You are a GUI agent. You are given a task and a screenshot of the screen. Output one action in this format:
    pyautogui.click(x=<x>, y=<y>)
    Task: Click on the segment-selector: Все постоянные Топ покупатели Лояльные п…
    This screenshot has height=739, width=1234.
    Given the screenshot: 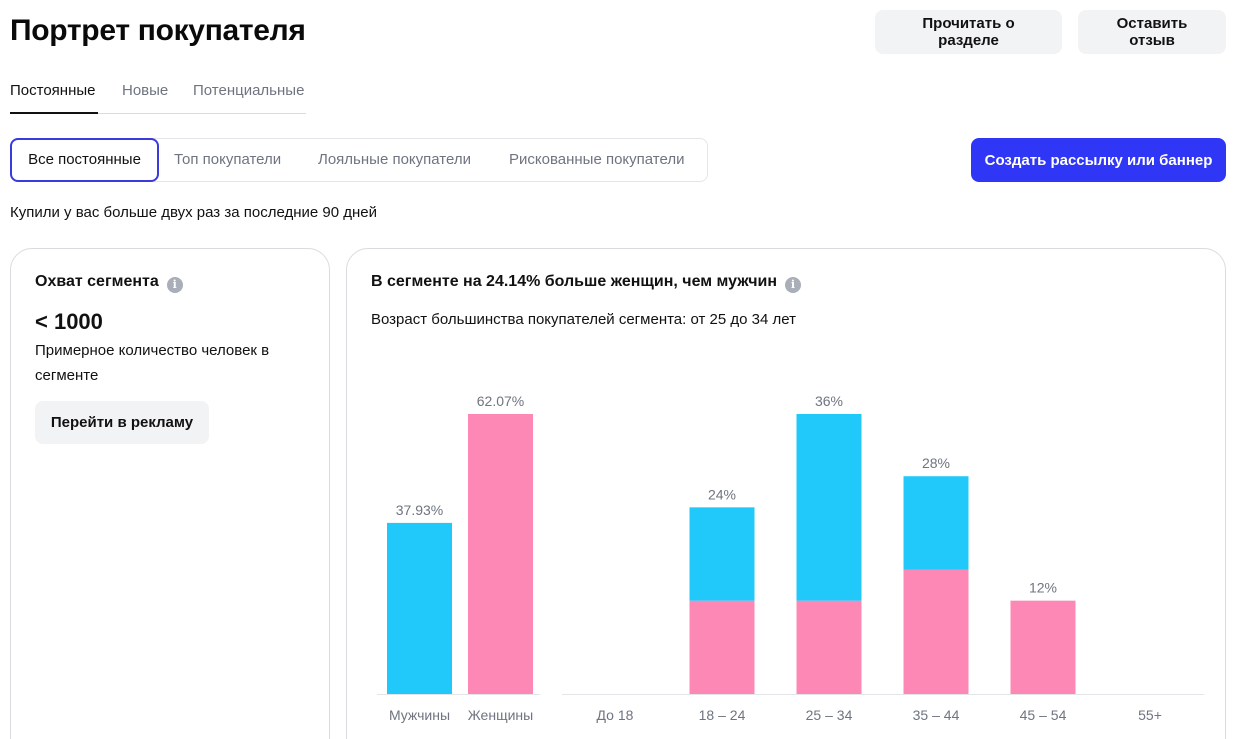 What is the action you would take?
    pyautogui.click(x=359, y=160)
    